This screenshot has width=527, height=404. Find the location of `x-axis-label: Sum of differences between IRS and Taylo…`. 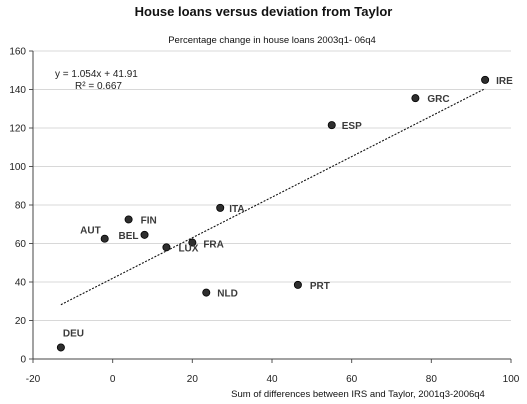

x-axis-label: Sum of differences between IRS and Taylo… is located at coordinates (358, 394).